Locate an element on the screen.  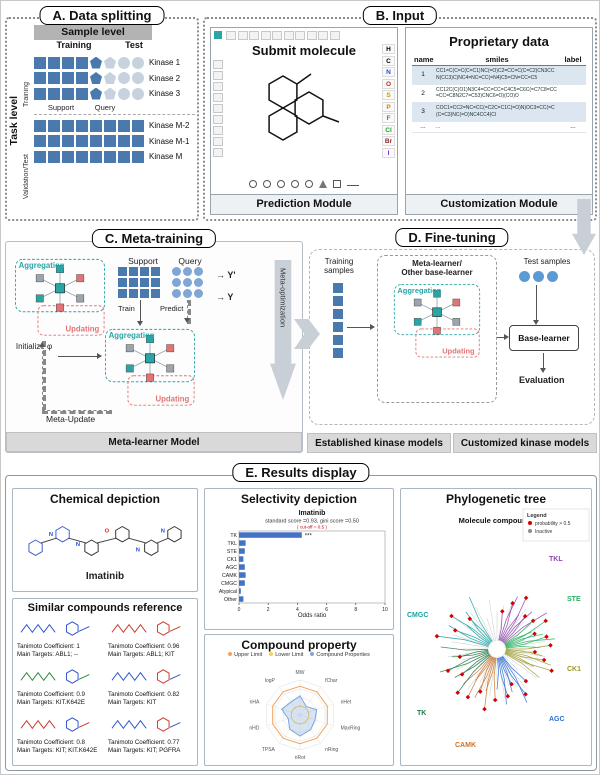
element-button-O: O is located at coordinates (388, 83).